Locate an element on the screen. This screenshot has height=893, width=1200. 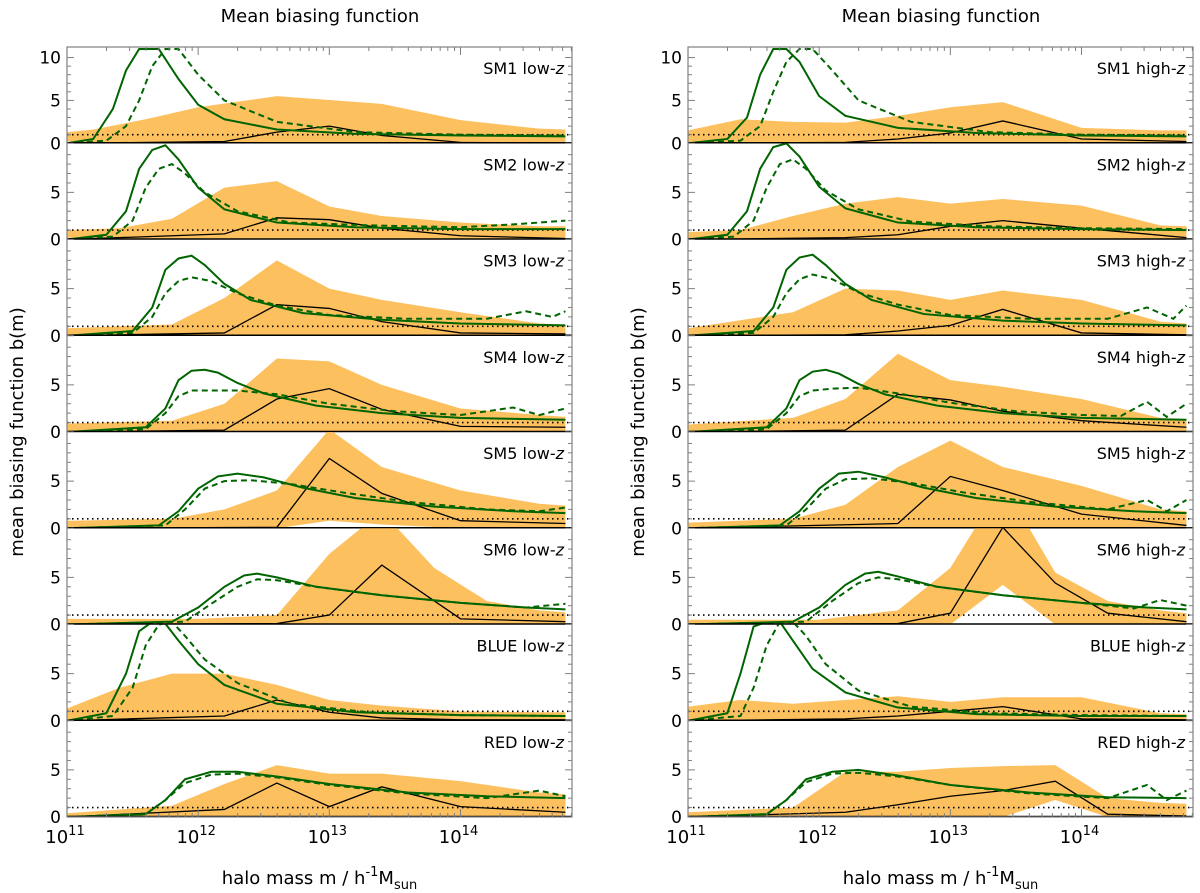
y-tick-label: 10 is located at coordinates (50, 59).